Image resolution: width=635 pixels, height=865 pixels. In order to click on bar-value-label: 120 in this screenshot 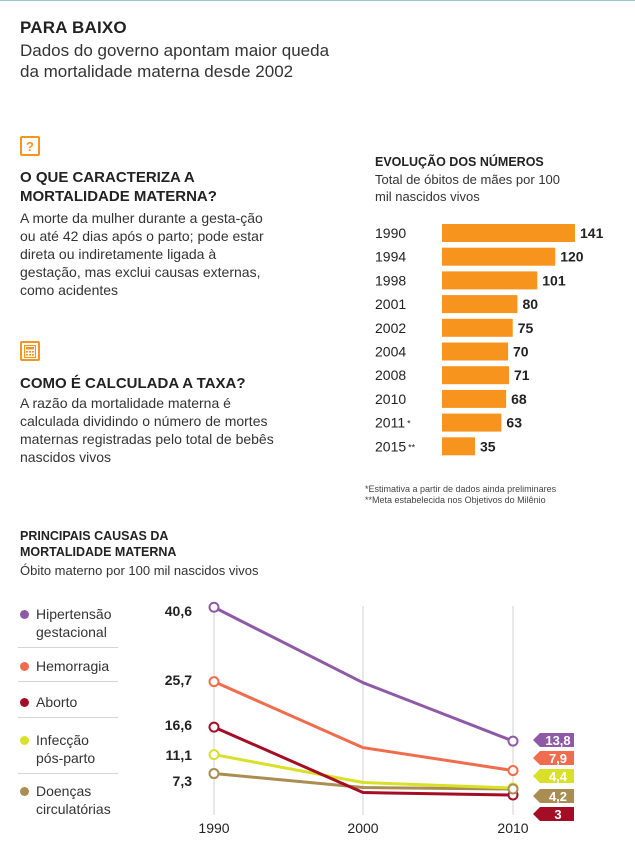, I will do `click(572, 257)`.